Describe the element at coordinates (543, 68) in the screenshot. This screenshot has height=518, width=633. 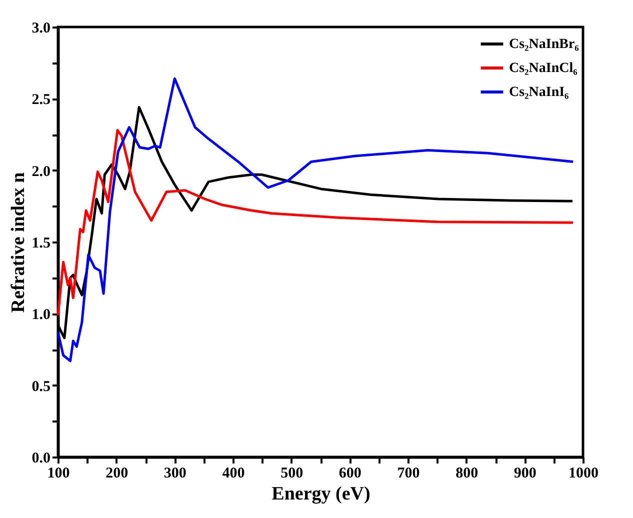
I see `legend-label: Cs₂NaInCl₆` at that location.